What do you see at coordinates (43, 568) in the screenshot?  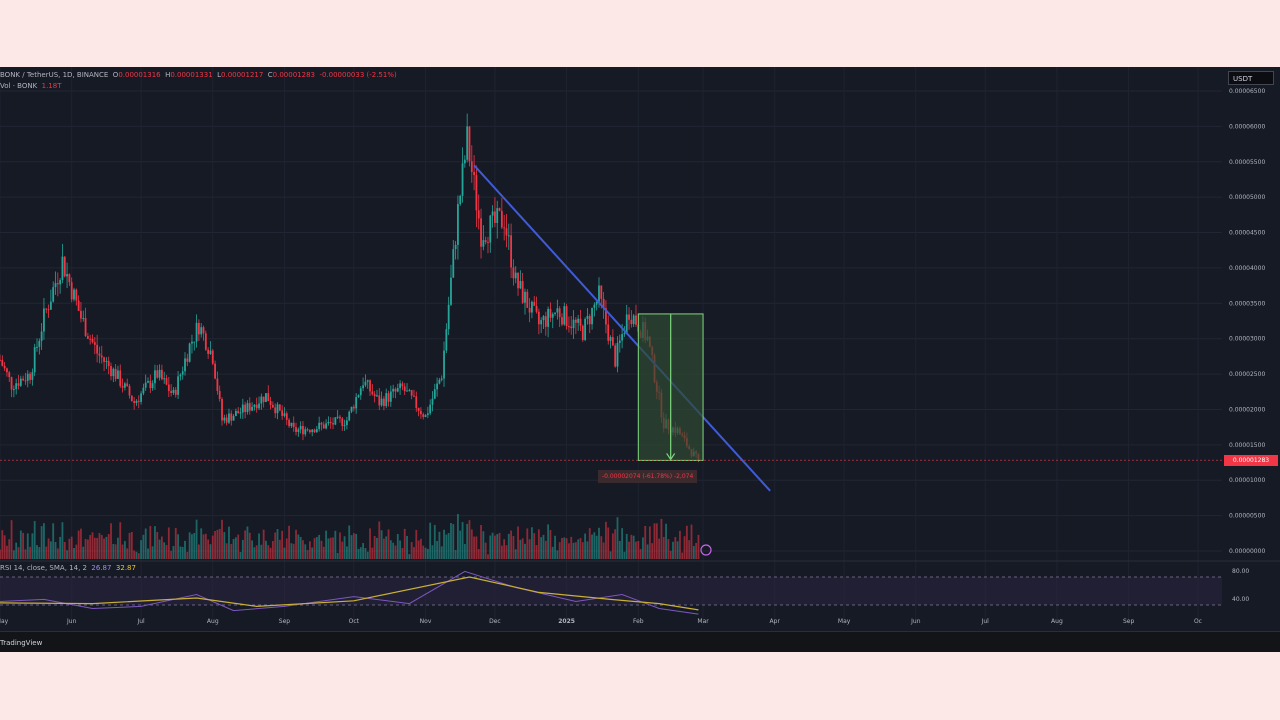 I see `rsi-label: RSI 14, close, SMA, 14, 2` at bounding box center [43, 568].